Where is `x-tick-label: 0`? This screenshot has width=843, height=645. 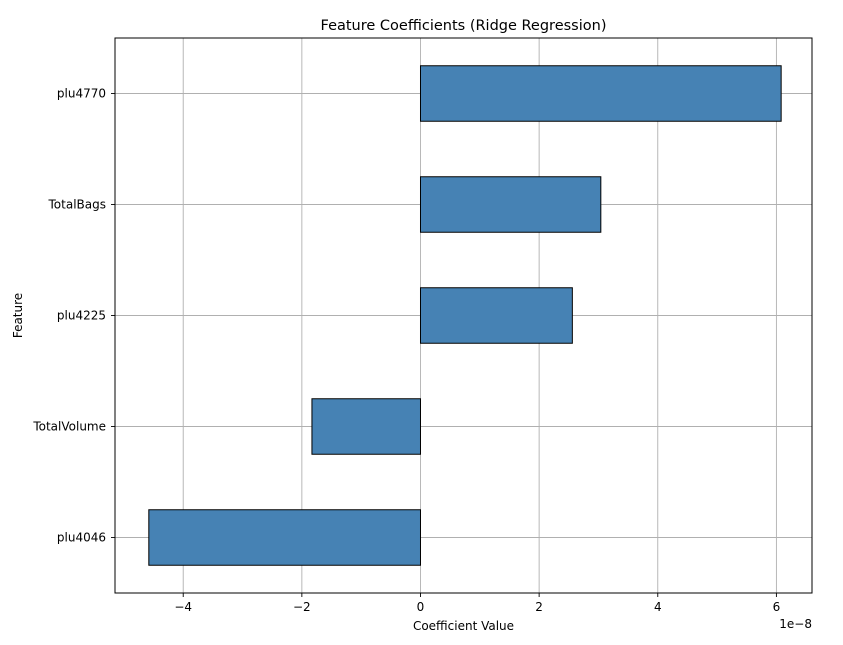
x-tick-label: 0 is located at coordinates (421, 607).